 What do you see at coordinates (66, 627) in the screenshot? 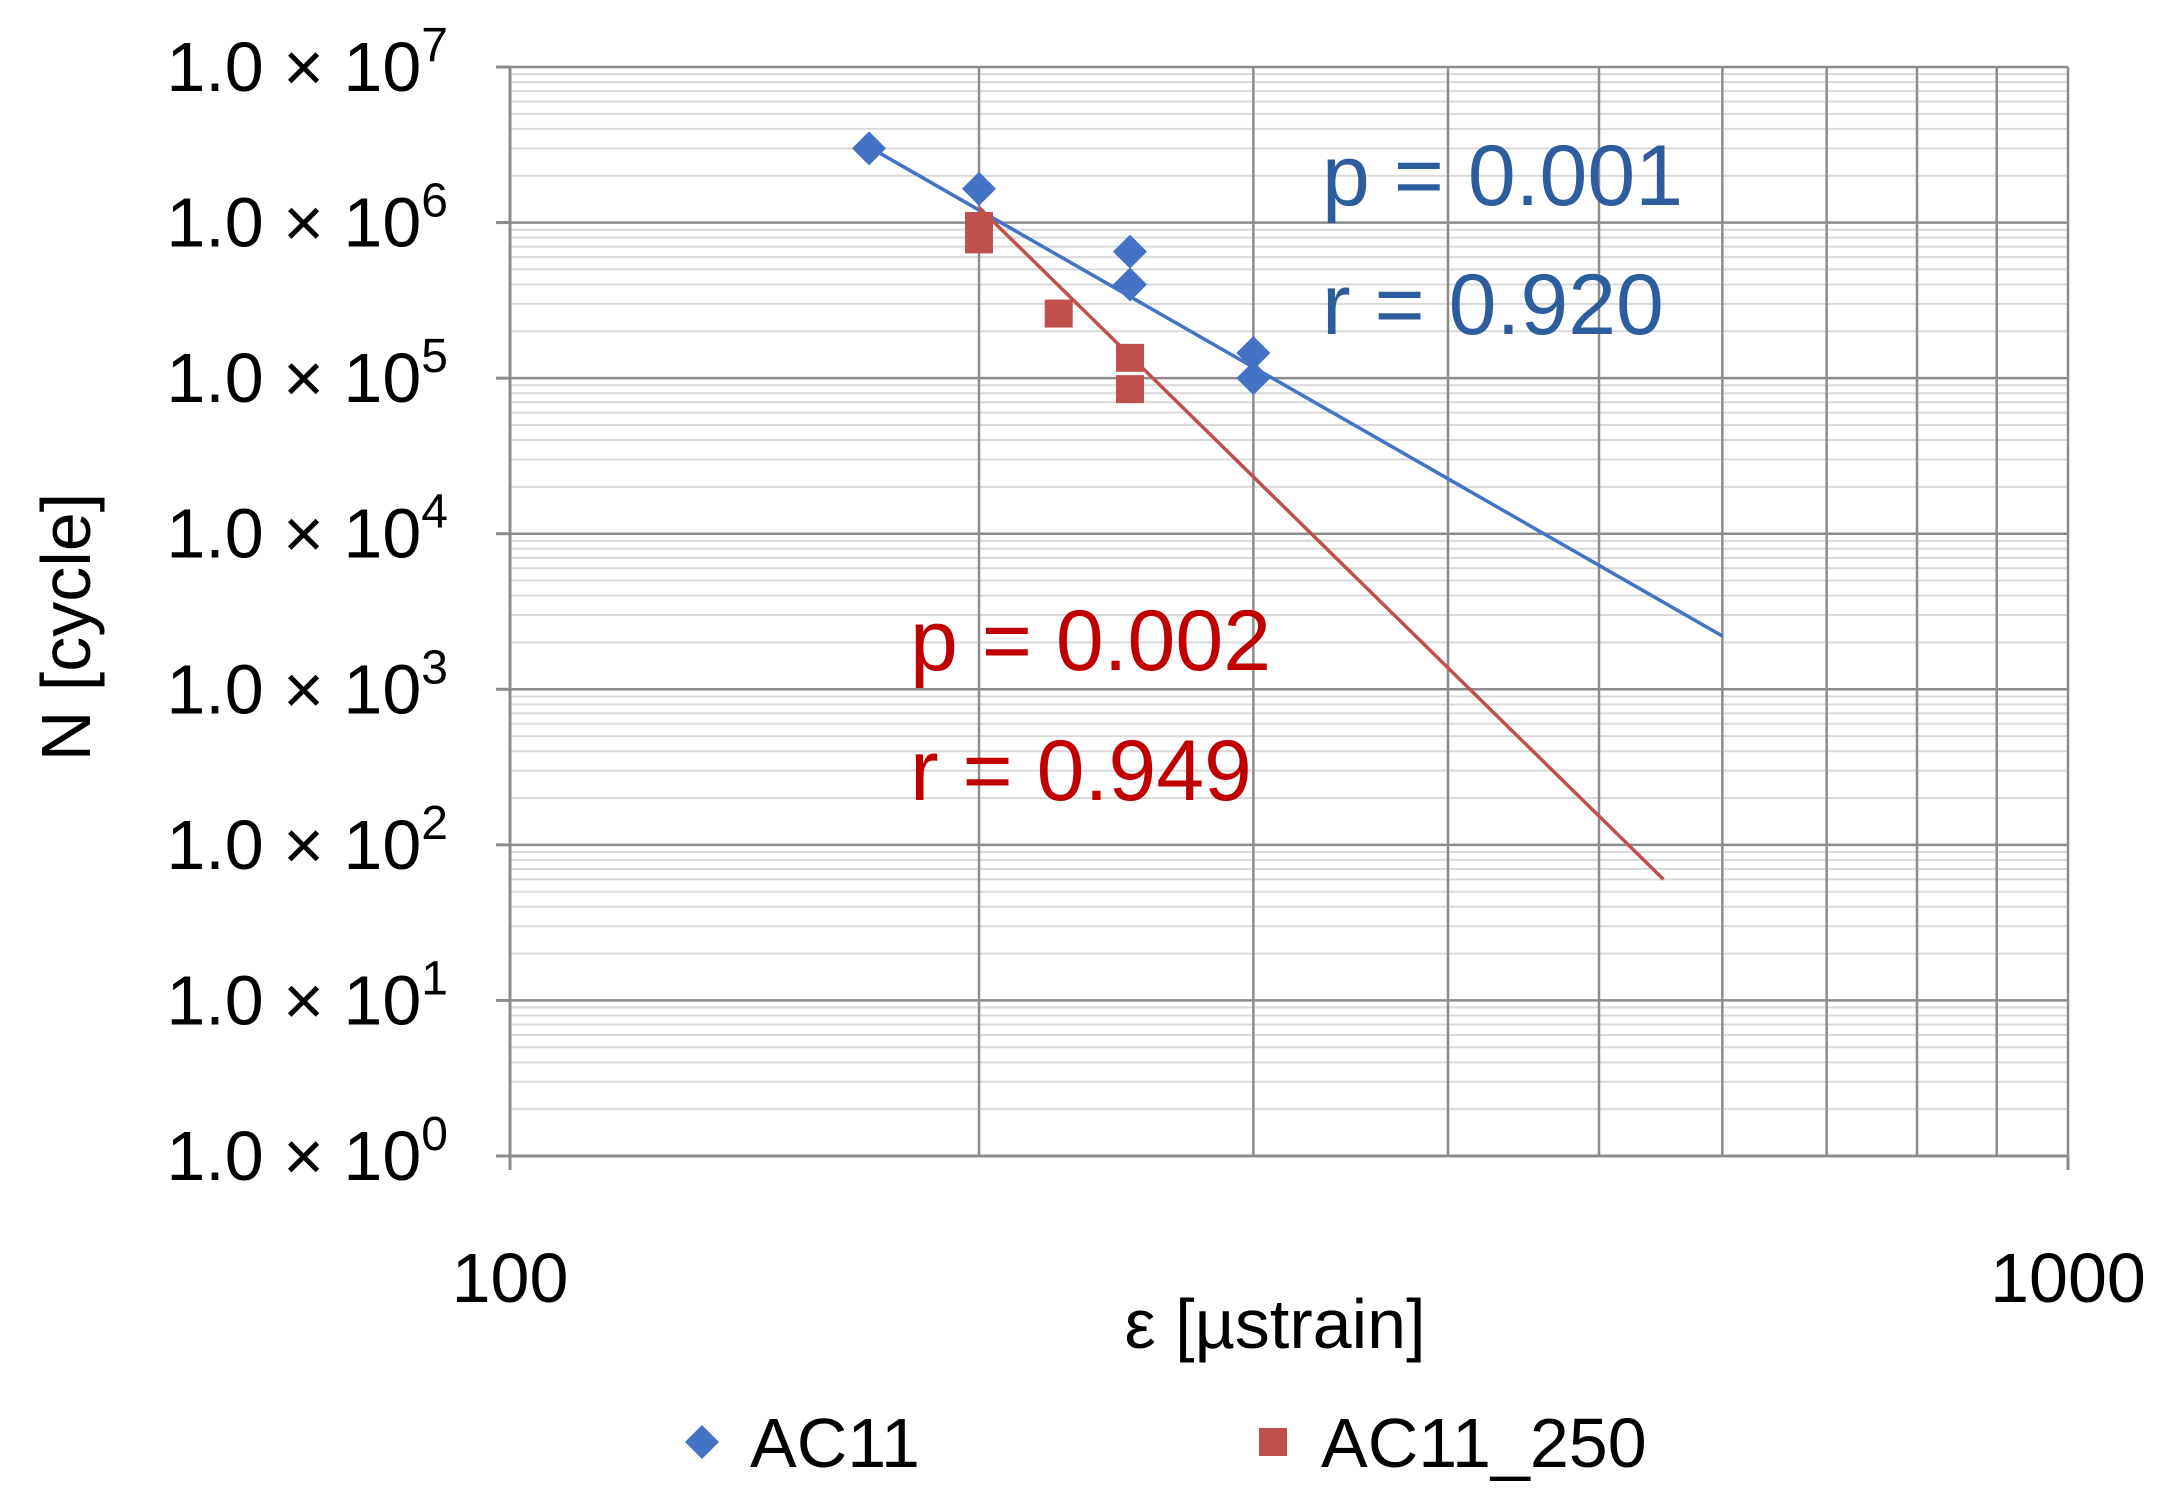
I see `y-axis-label: N [cycle]` at bounding box center [66, 627].